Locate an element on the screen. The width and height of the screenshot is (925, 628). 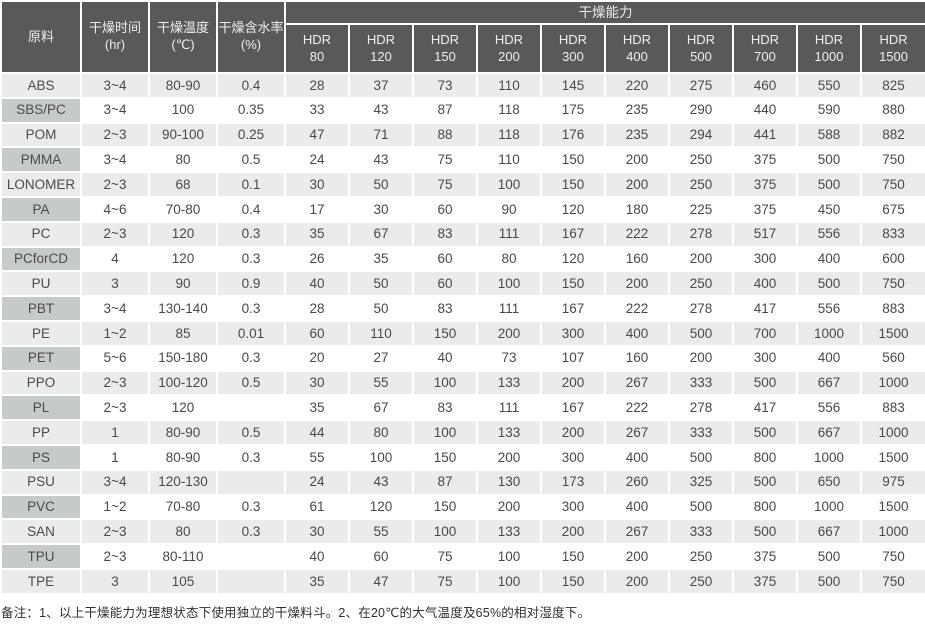
dry-temperature-cell: 80 is located at coordinates (183, 532).